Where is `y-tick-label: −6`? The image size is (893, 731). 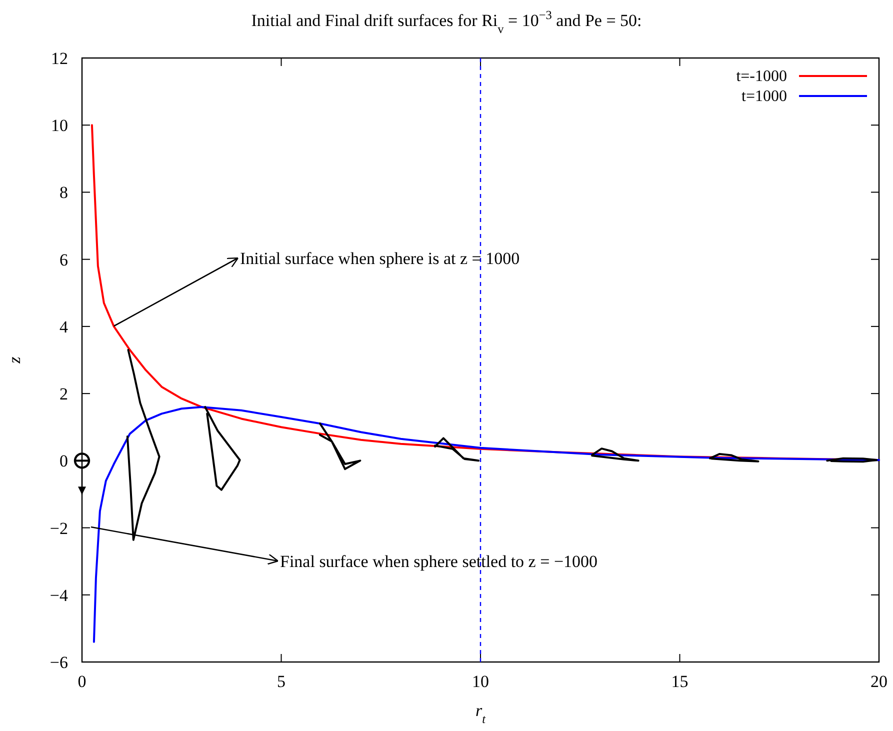 y-tick-label: −6 is located at coordinates (59, 662).